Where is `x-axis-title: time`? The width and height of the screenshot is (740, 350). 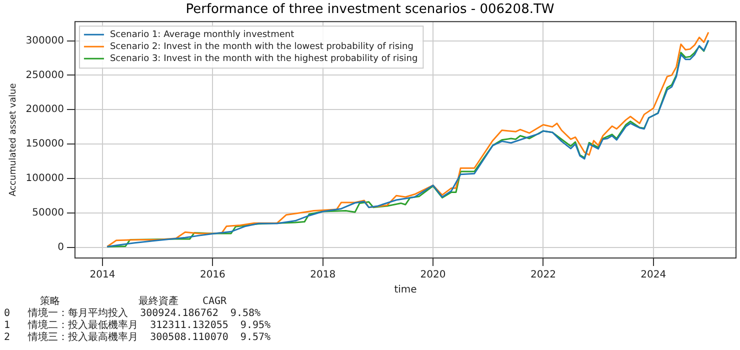 x-axis-title: time is located at coordinates (405, 290).